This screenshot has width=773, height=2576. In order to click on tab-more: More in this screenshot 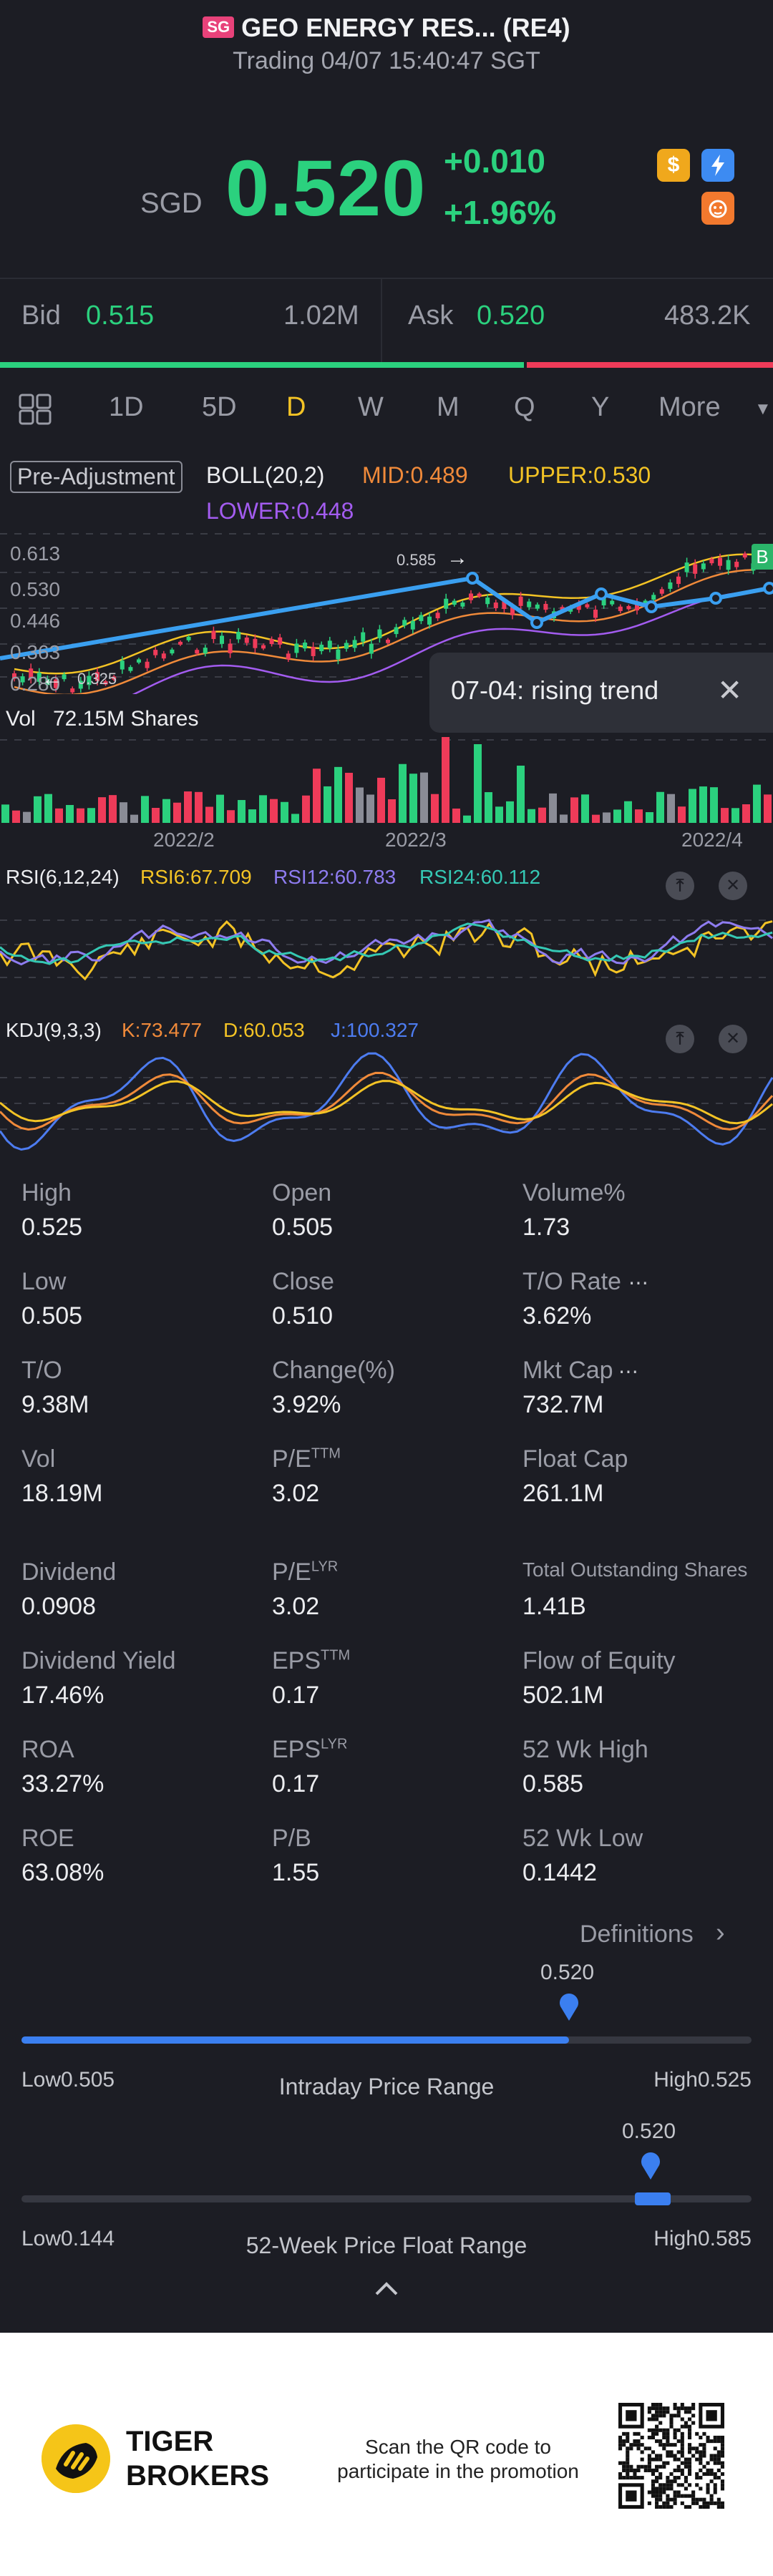, I will do `click(689, 407)`.